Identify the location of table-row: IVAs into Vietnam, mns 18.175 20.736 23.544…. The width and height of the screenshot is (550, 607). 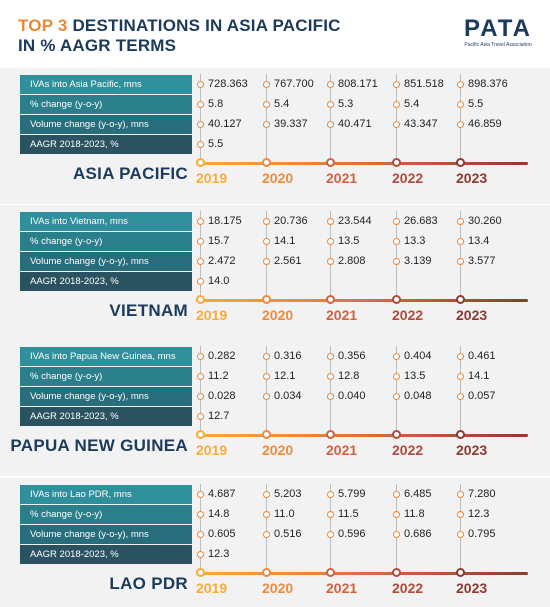
(280, 221).